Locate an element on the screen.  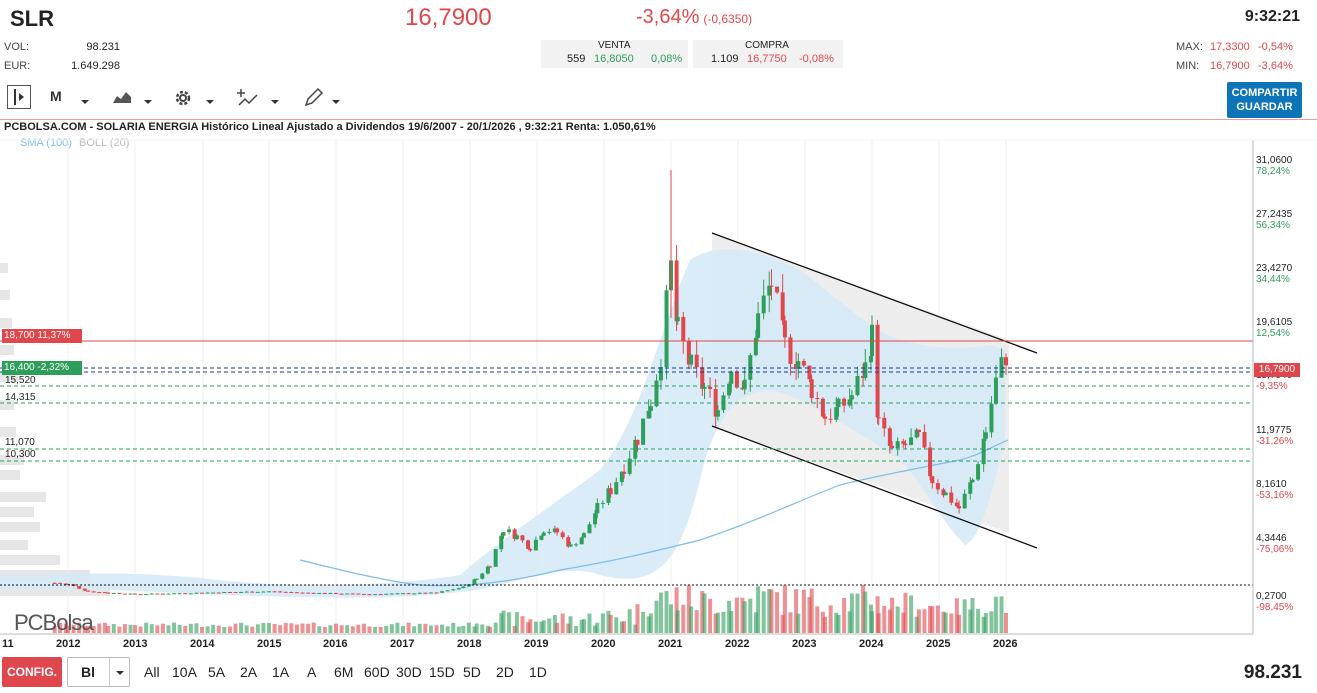
y-tick: 31,0600 78,24% is located at coordinates (1274, 166).